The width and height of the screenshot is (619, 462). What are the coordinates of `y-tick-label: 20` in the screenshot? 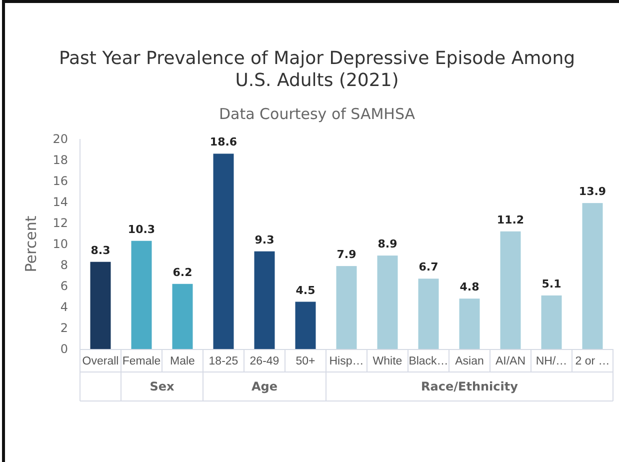 It's located at (60, 139).